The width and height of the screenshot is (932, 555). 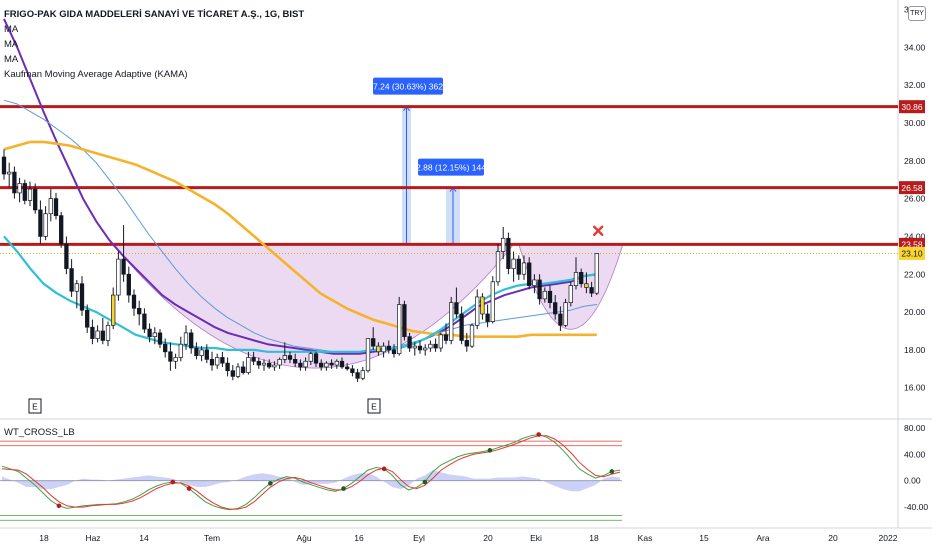 I want to click on time-tick-label: 18, so click(x=44, y=538).